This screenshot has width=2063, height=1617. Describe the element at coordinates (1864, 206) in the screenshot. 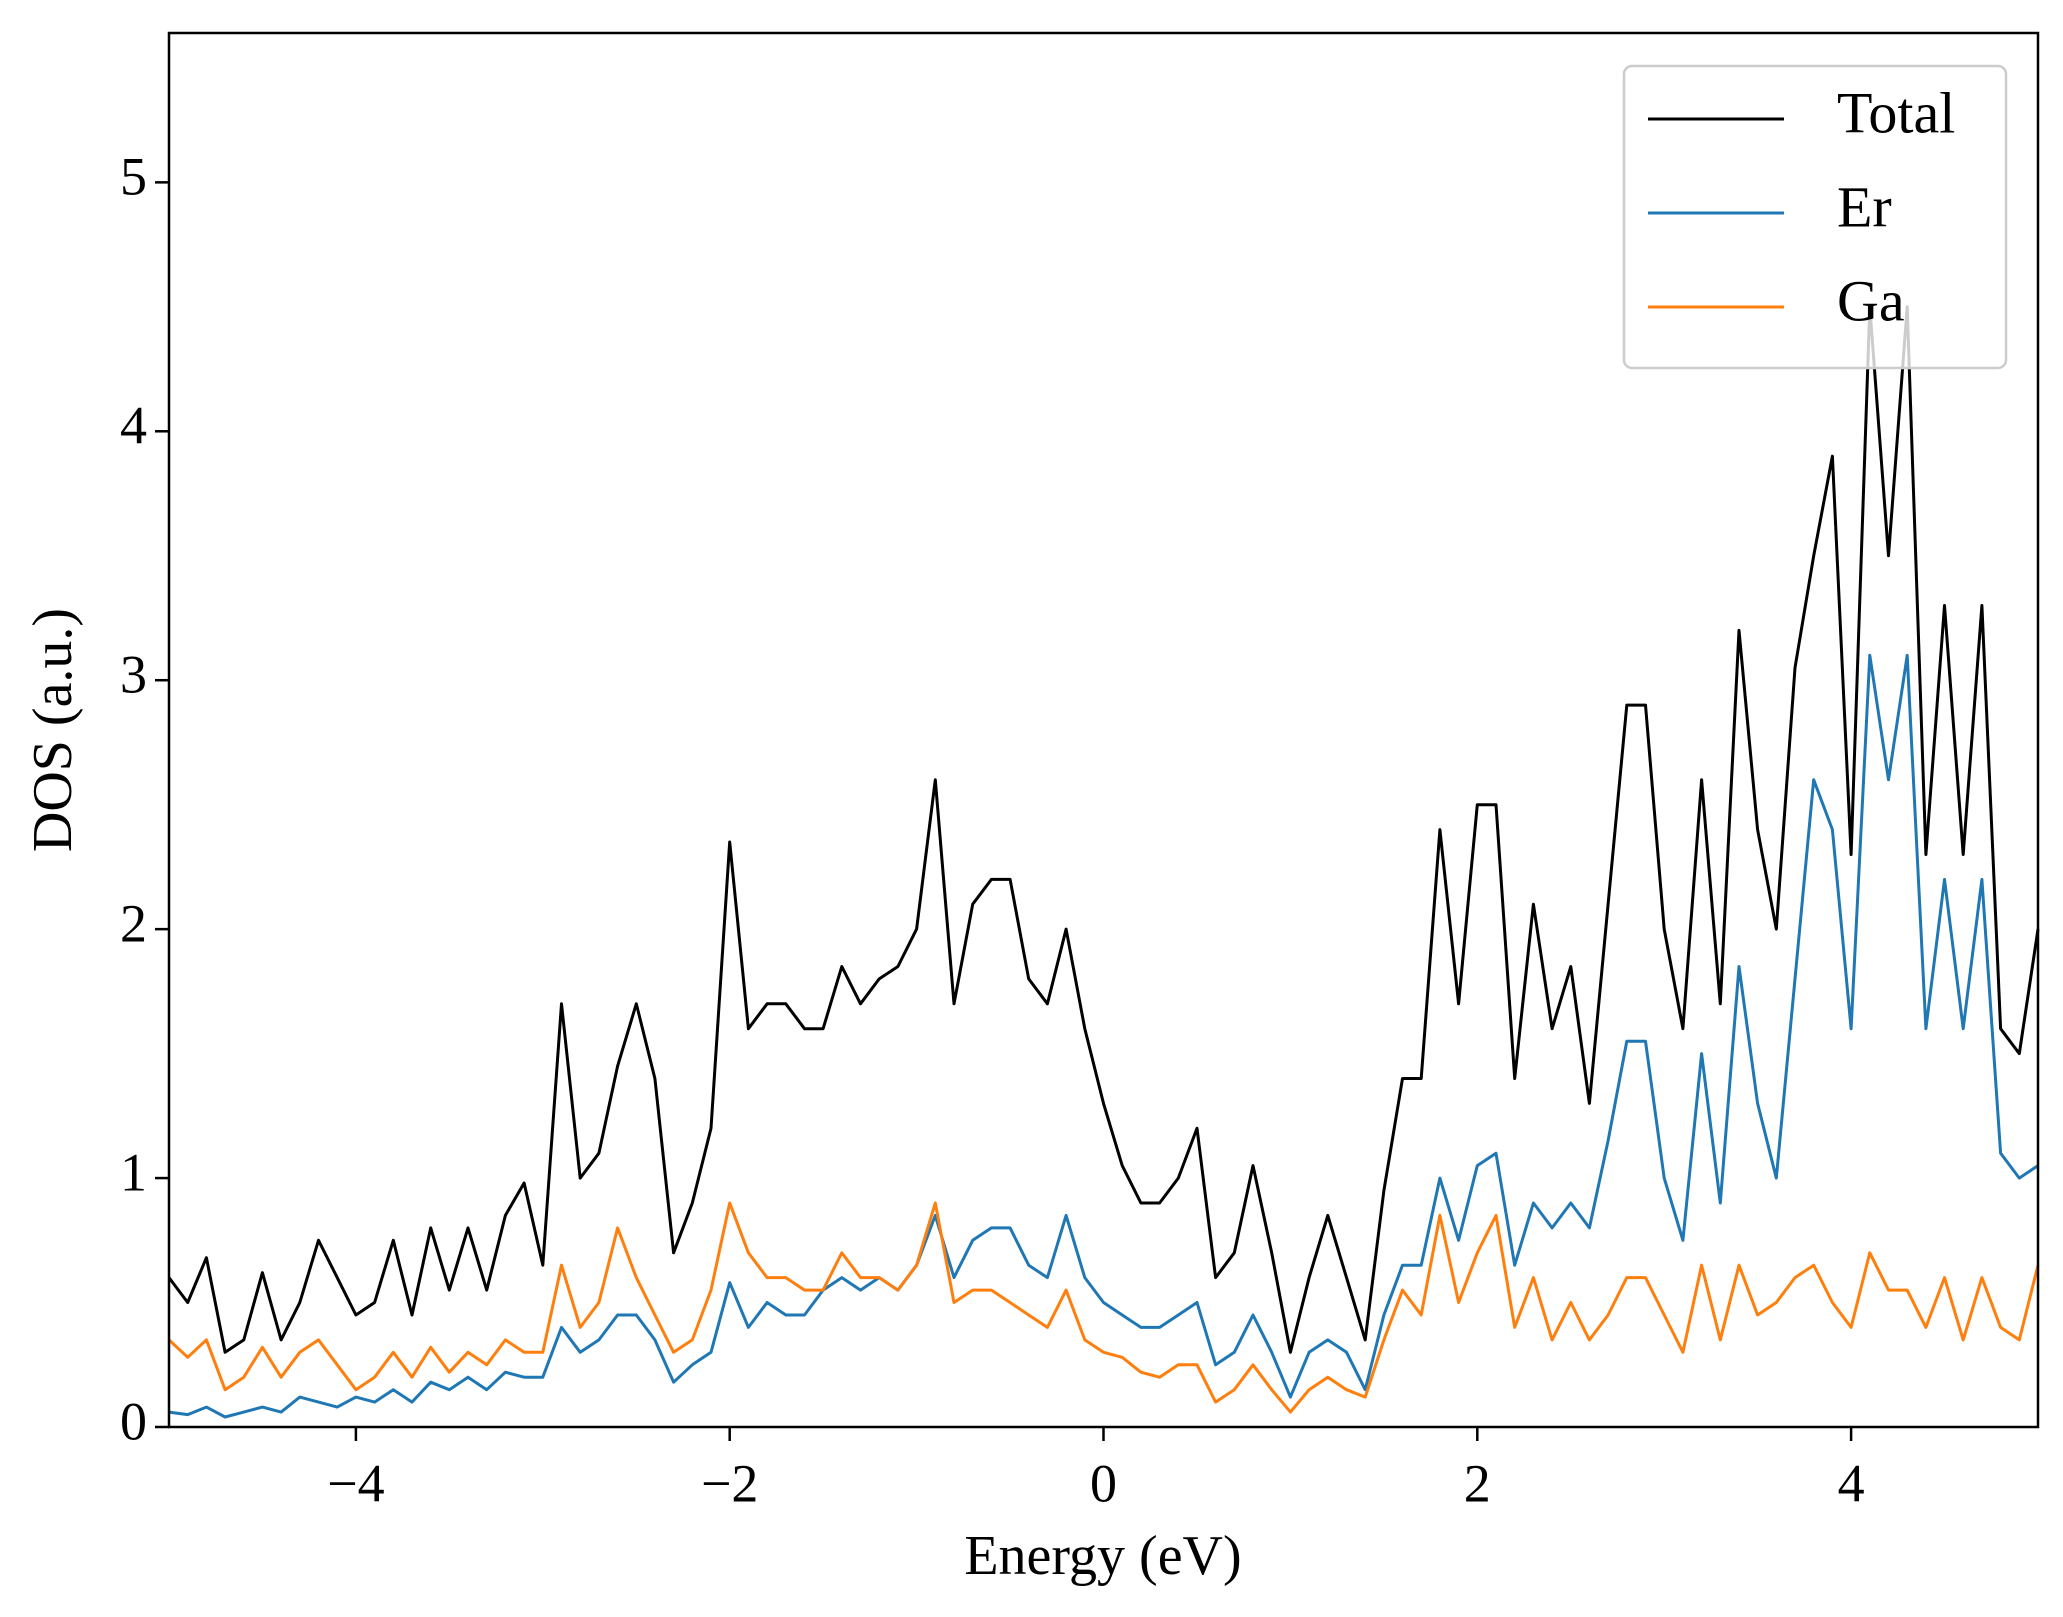

I see `legend-label: Er` at that location.